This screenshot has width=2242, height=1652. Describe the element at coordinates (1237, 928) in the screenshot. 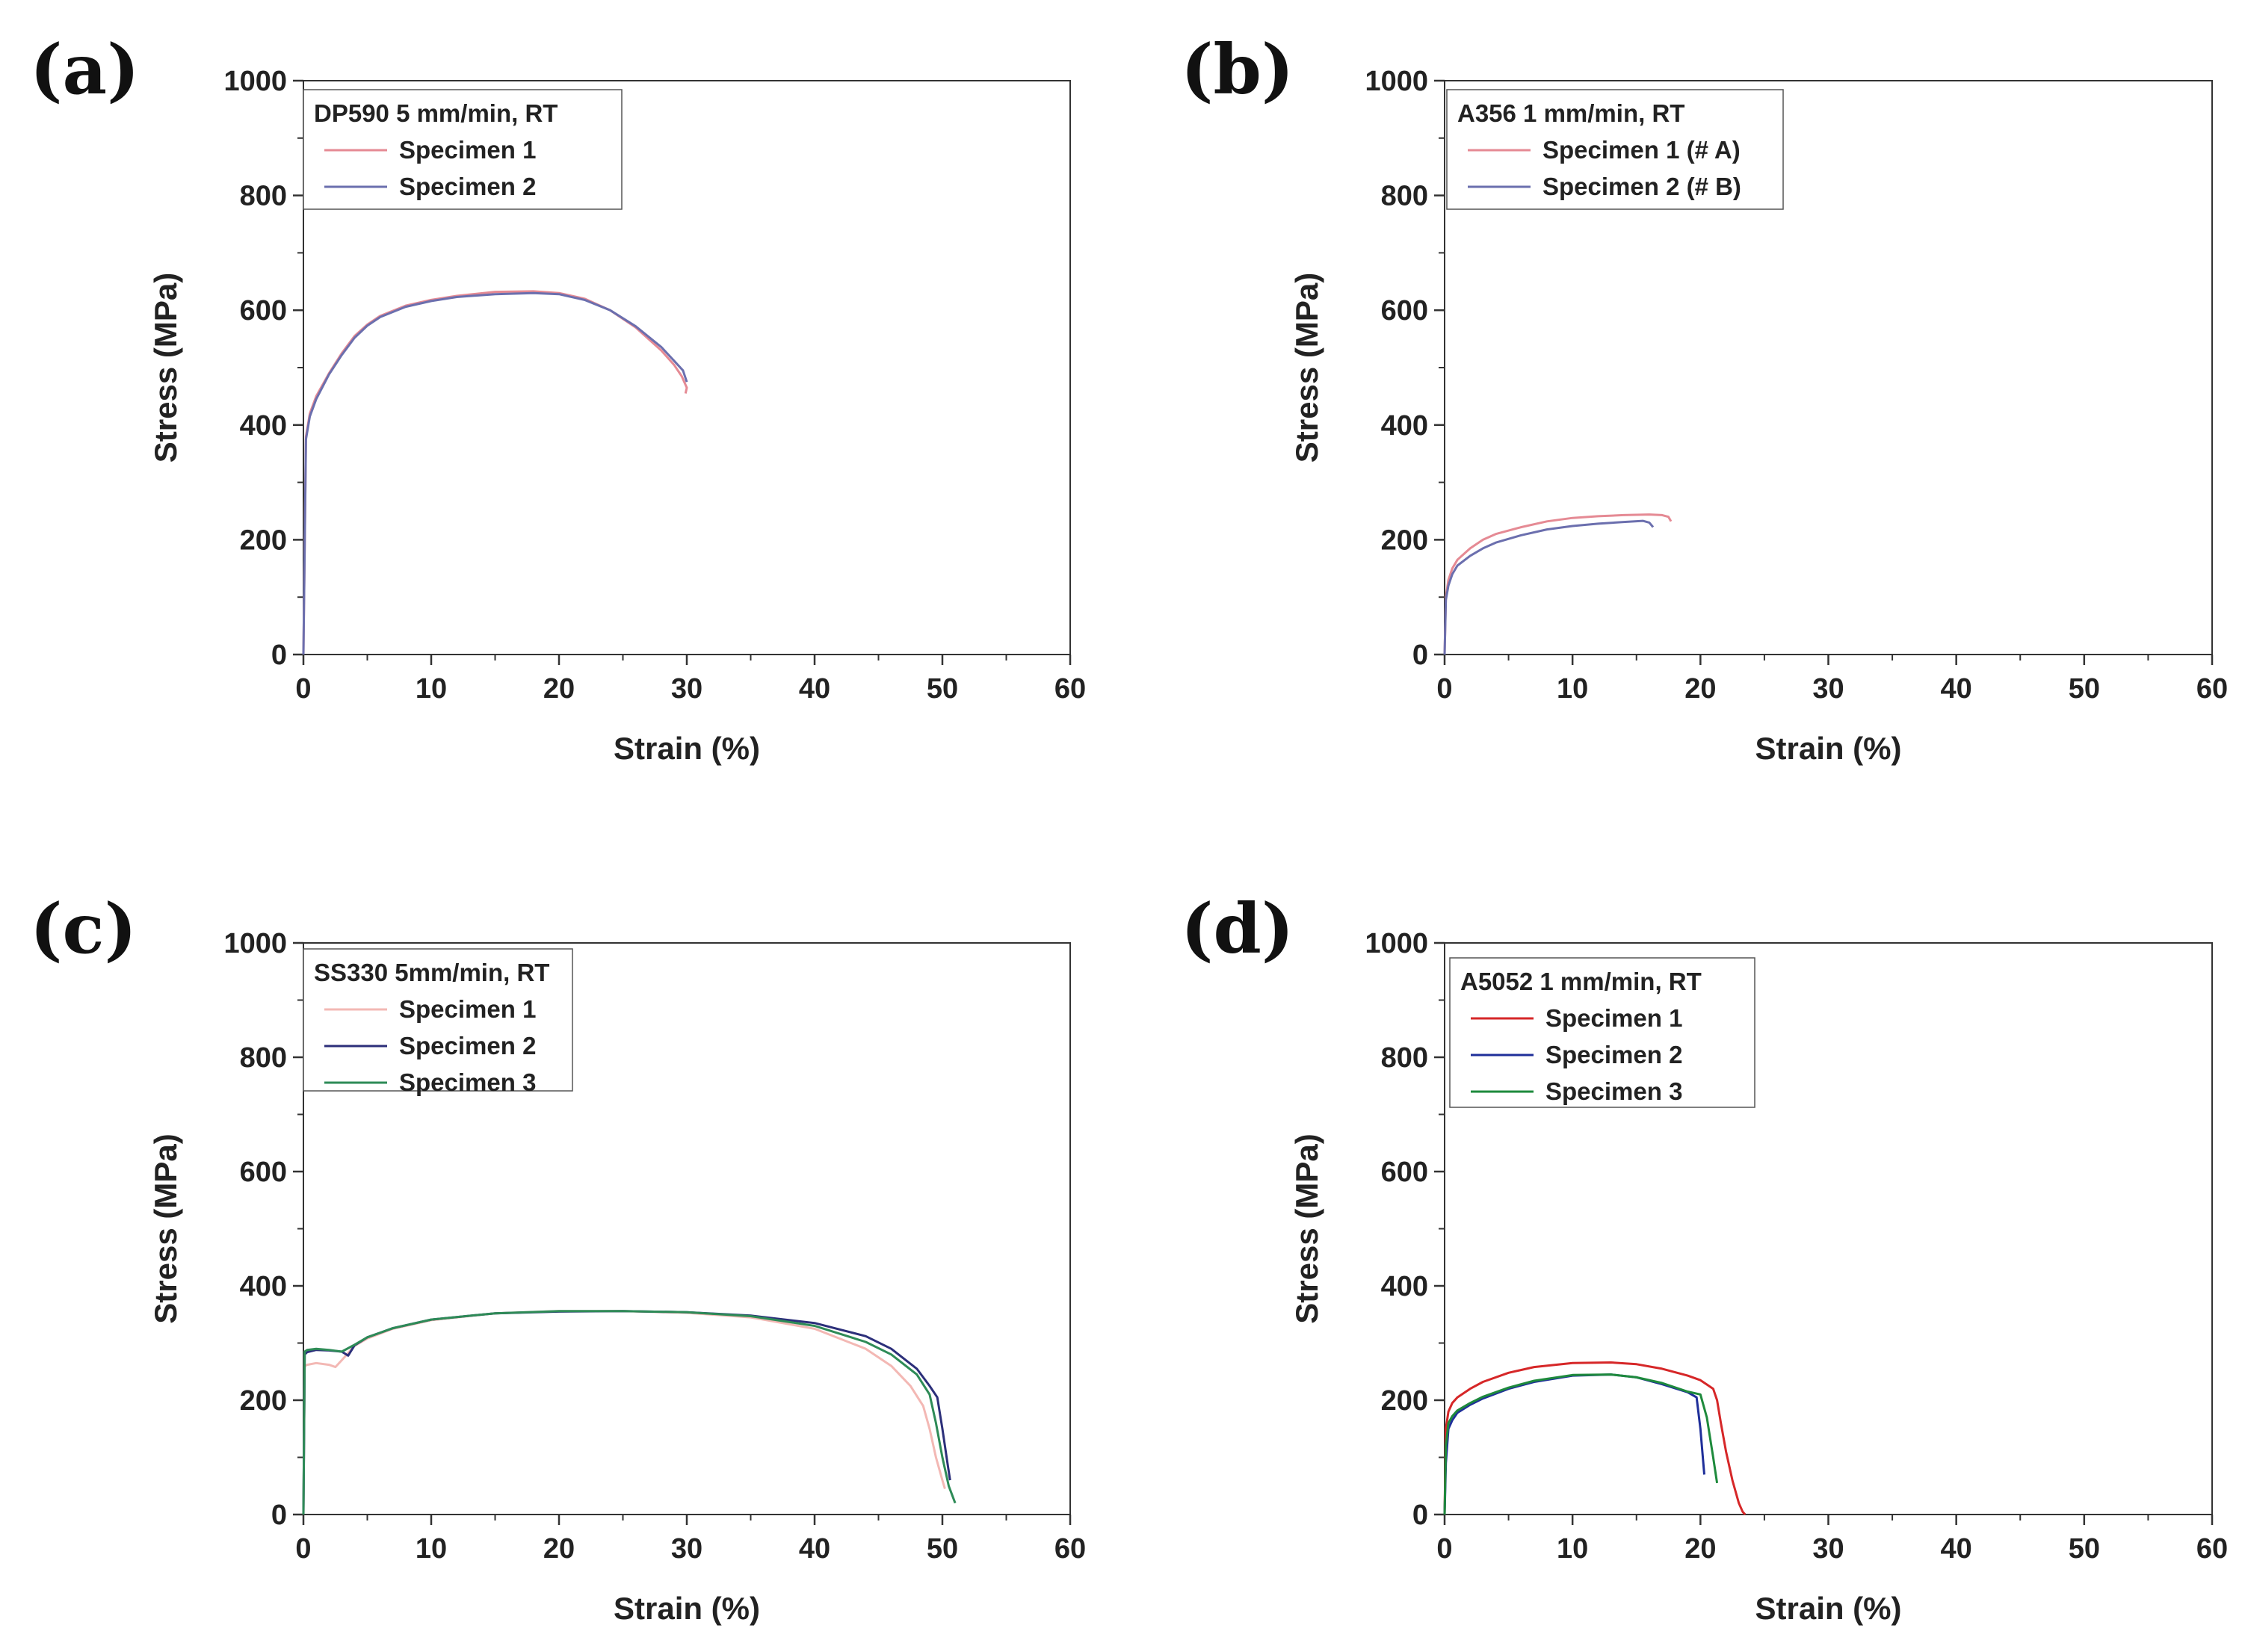

I see `panel-label: (d)` at that location.